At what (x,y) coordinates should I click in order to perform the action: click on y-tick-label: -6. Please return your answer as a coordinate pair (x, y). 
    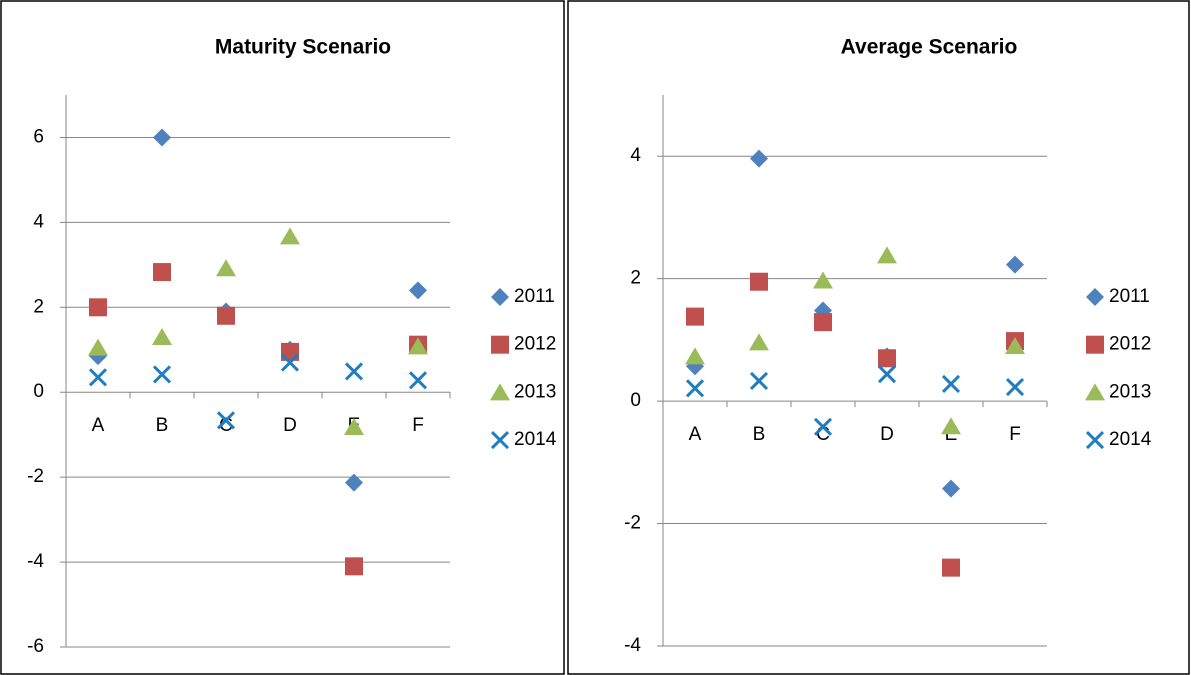
    Looking at the image, I should click on (35, 646).